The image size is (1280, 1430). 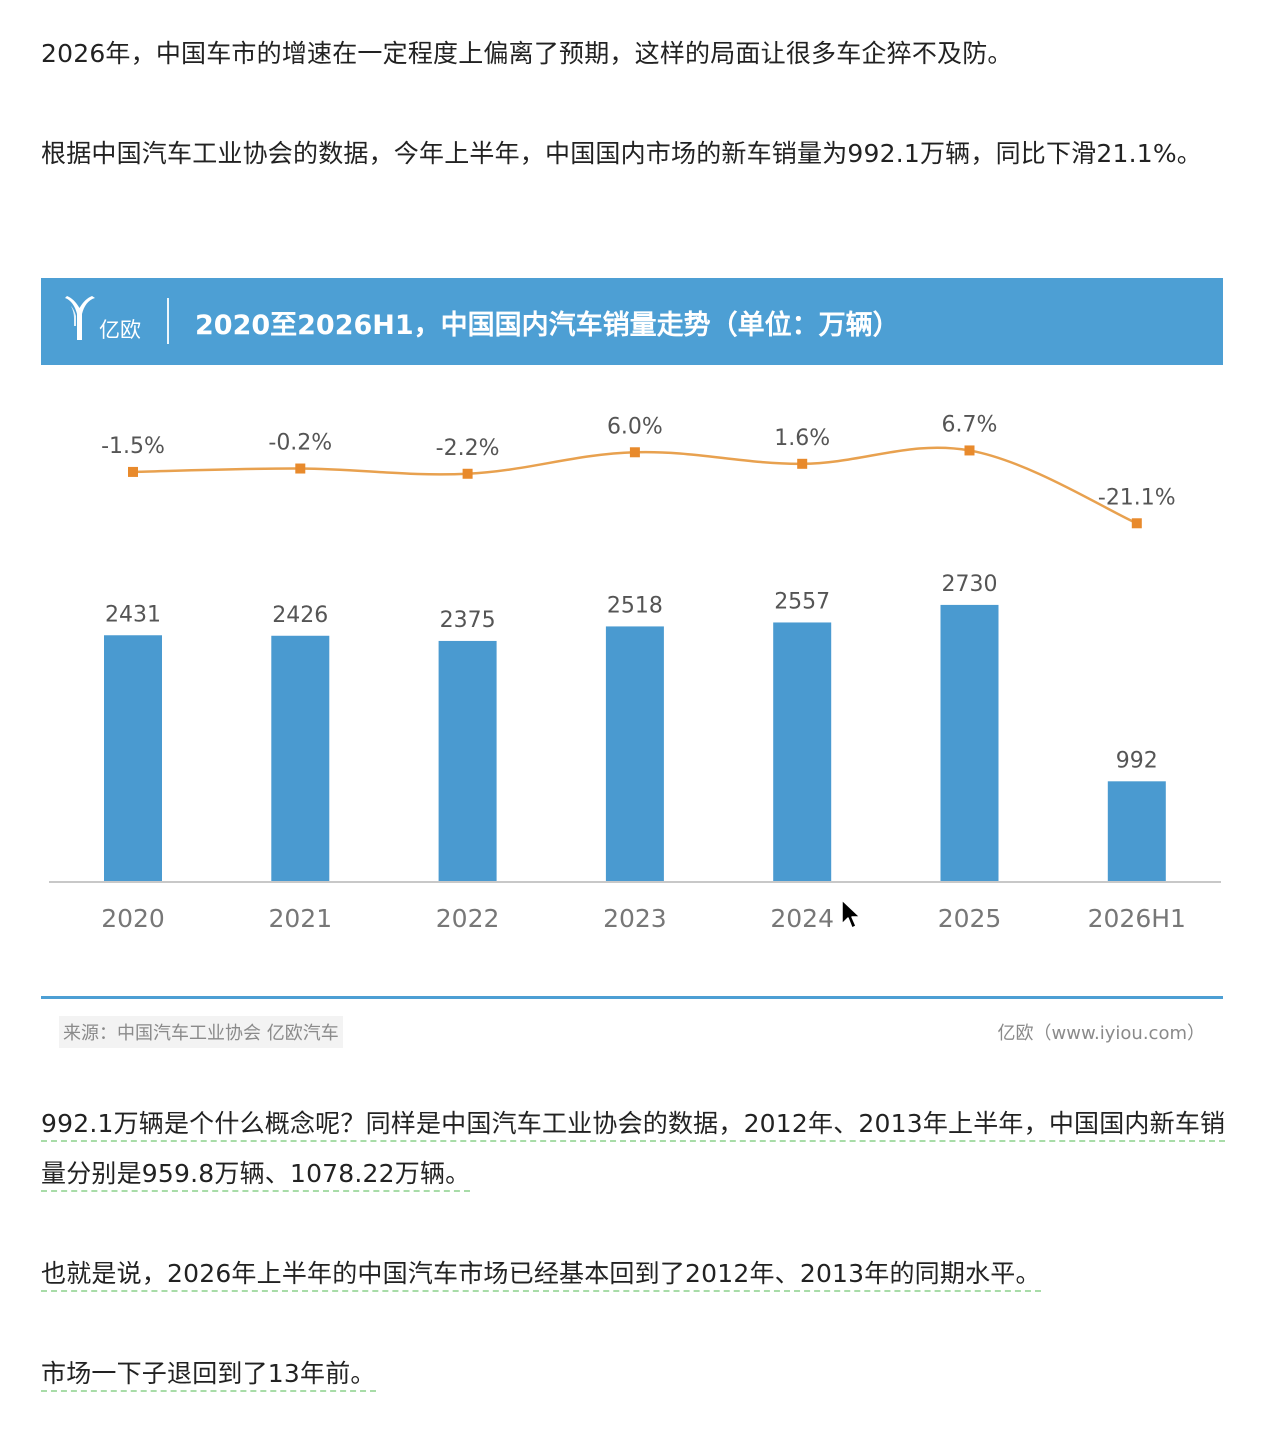 What do you see at coordinates (120, 330) in the screenshot?
I see `brand-name: 亿欧` at bounding box center [120, 330].